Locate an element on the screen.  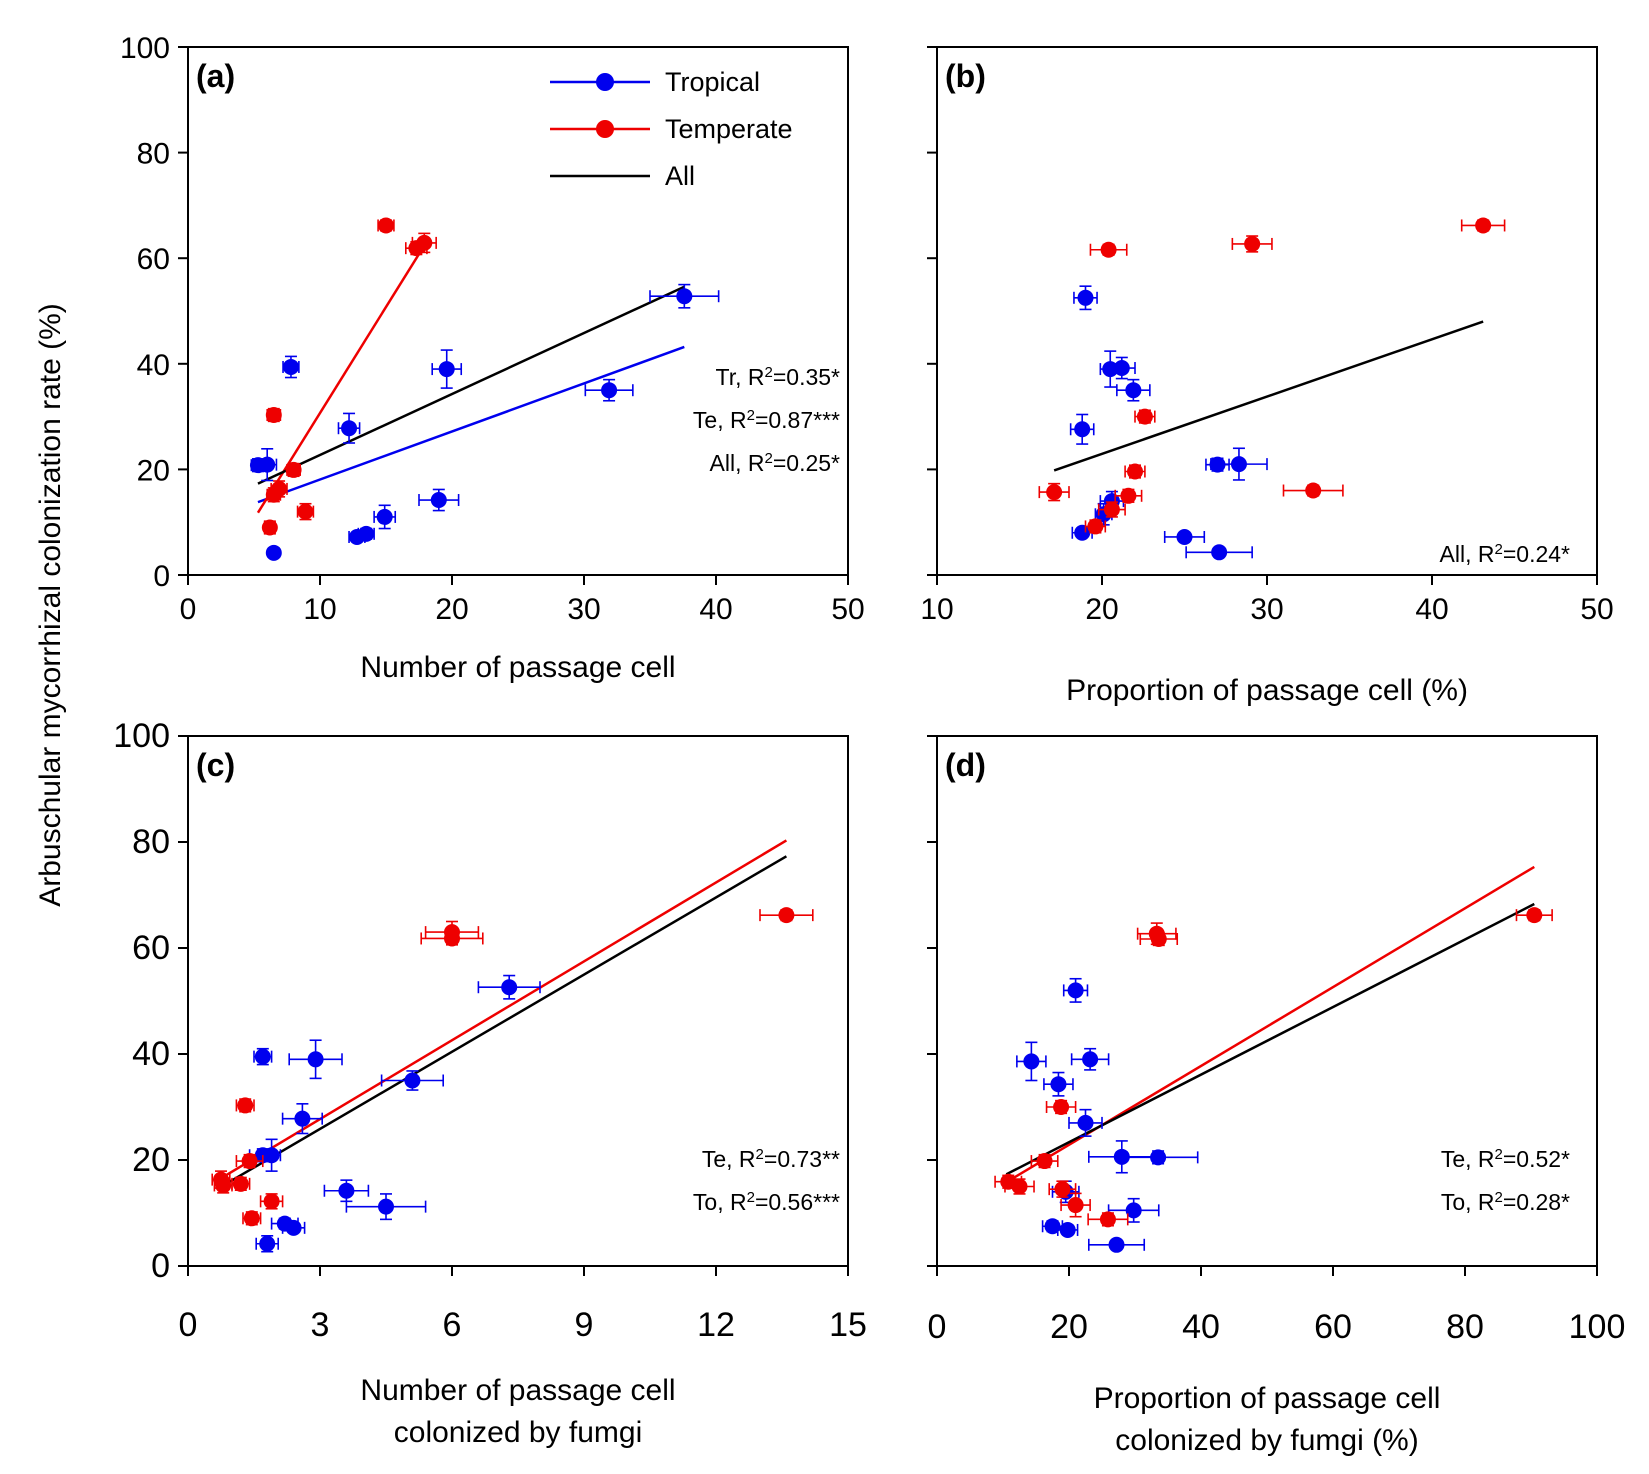
r2-annotation: Te, R2=0.73** is located at coordinates (771, 1159).